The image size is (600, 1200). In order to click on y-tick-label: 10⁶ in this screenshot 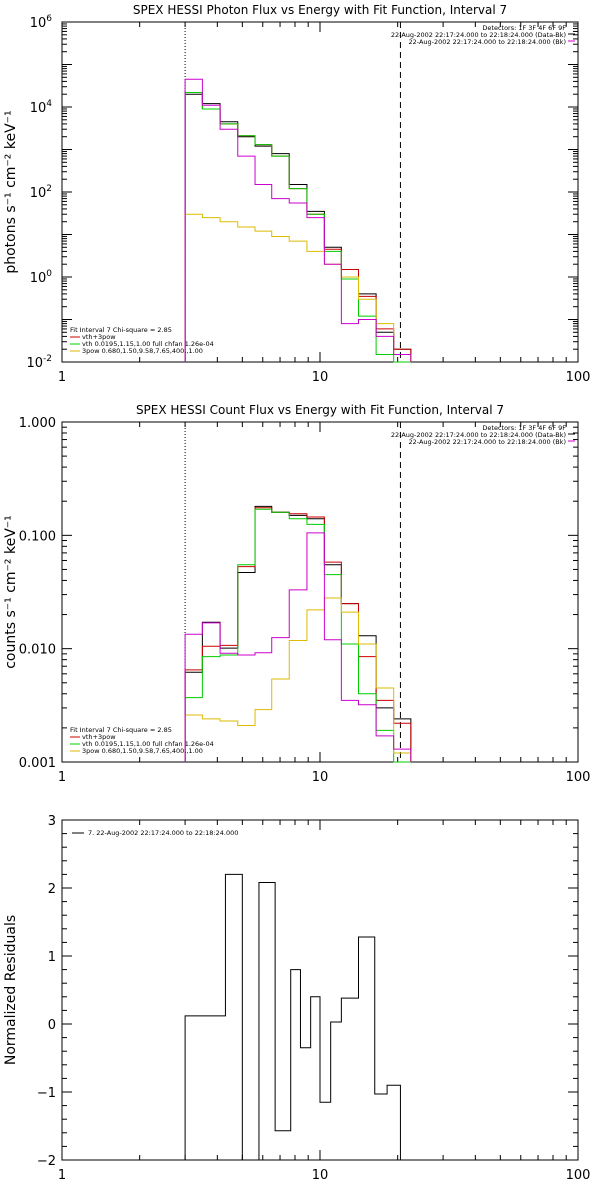, I will do `click(41, 22)`.